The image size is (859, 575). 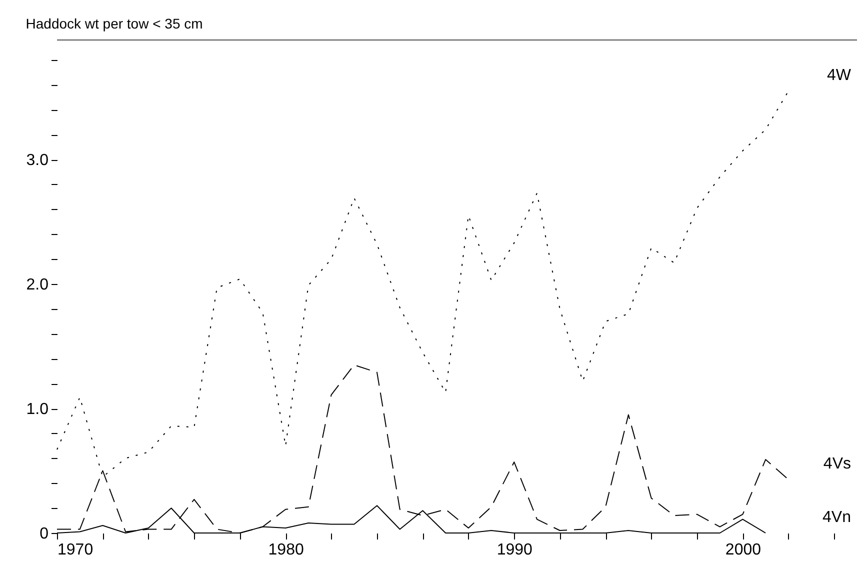 What do you see at coordinates (837, 463) in the screenshot?
I see `text: 4Vs` at bounding box center [837, 463].